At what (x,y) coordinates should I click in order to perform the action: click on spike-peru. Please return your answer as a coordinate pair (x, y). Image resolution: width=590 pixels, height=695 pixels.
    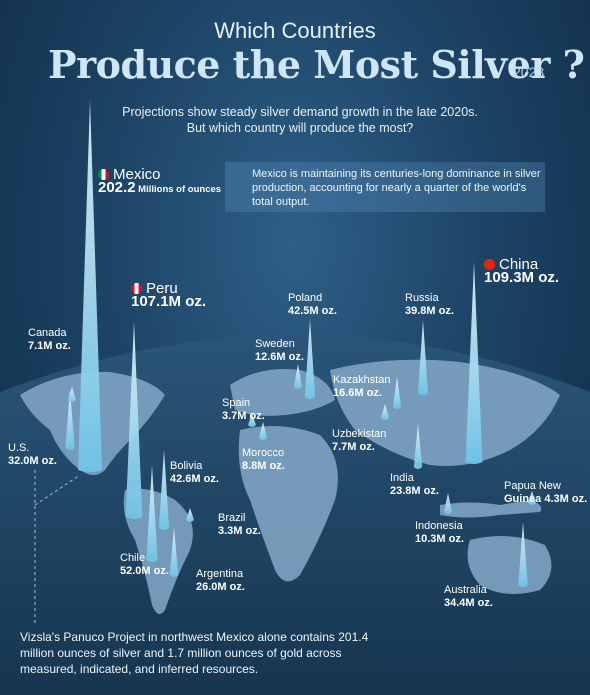
    Looking at the image, I should click on (134, 420).